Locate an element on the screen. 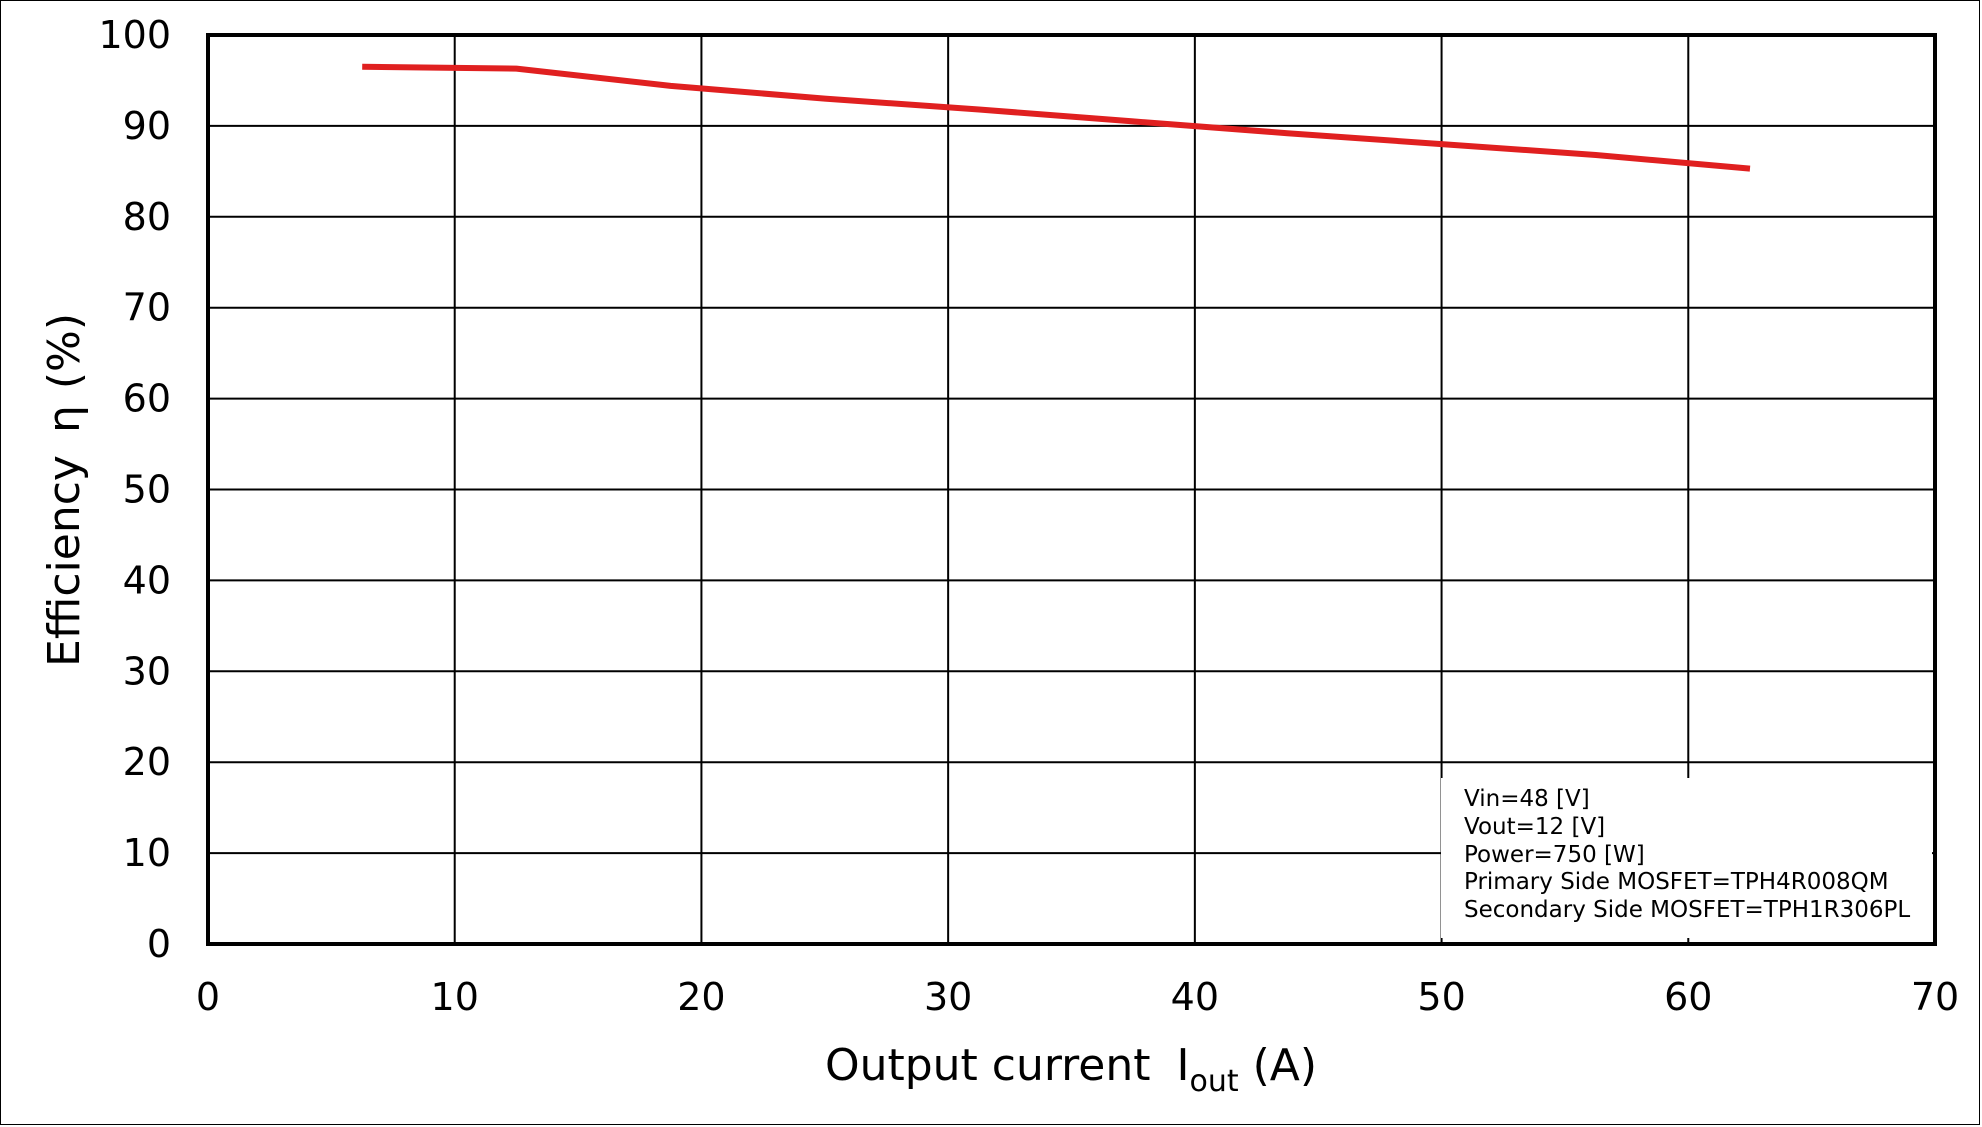 This screenshot has width=1982, height=1127. y-tick-label: 100 is located at coordinates (134, 35).